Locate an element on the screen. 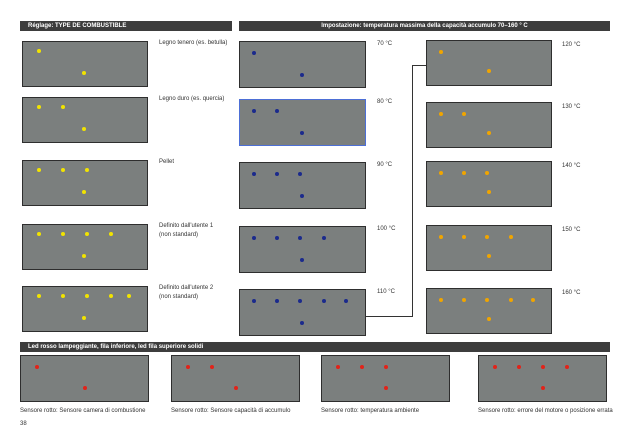  temp-label-7: 130 °C is located at coordinates (571, 107).